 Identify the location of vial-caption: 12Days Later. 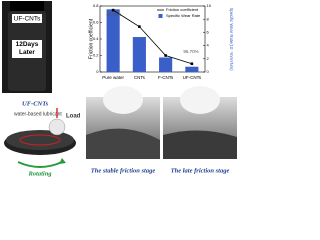
(27, 48).